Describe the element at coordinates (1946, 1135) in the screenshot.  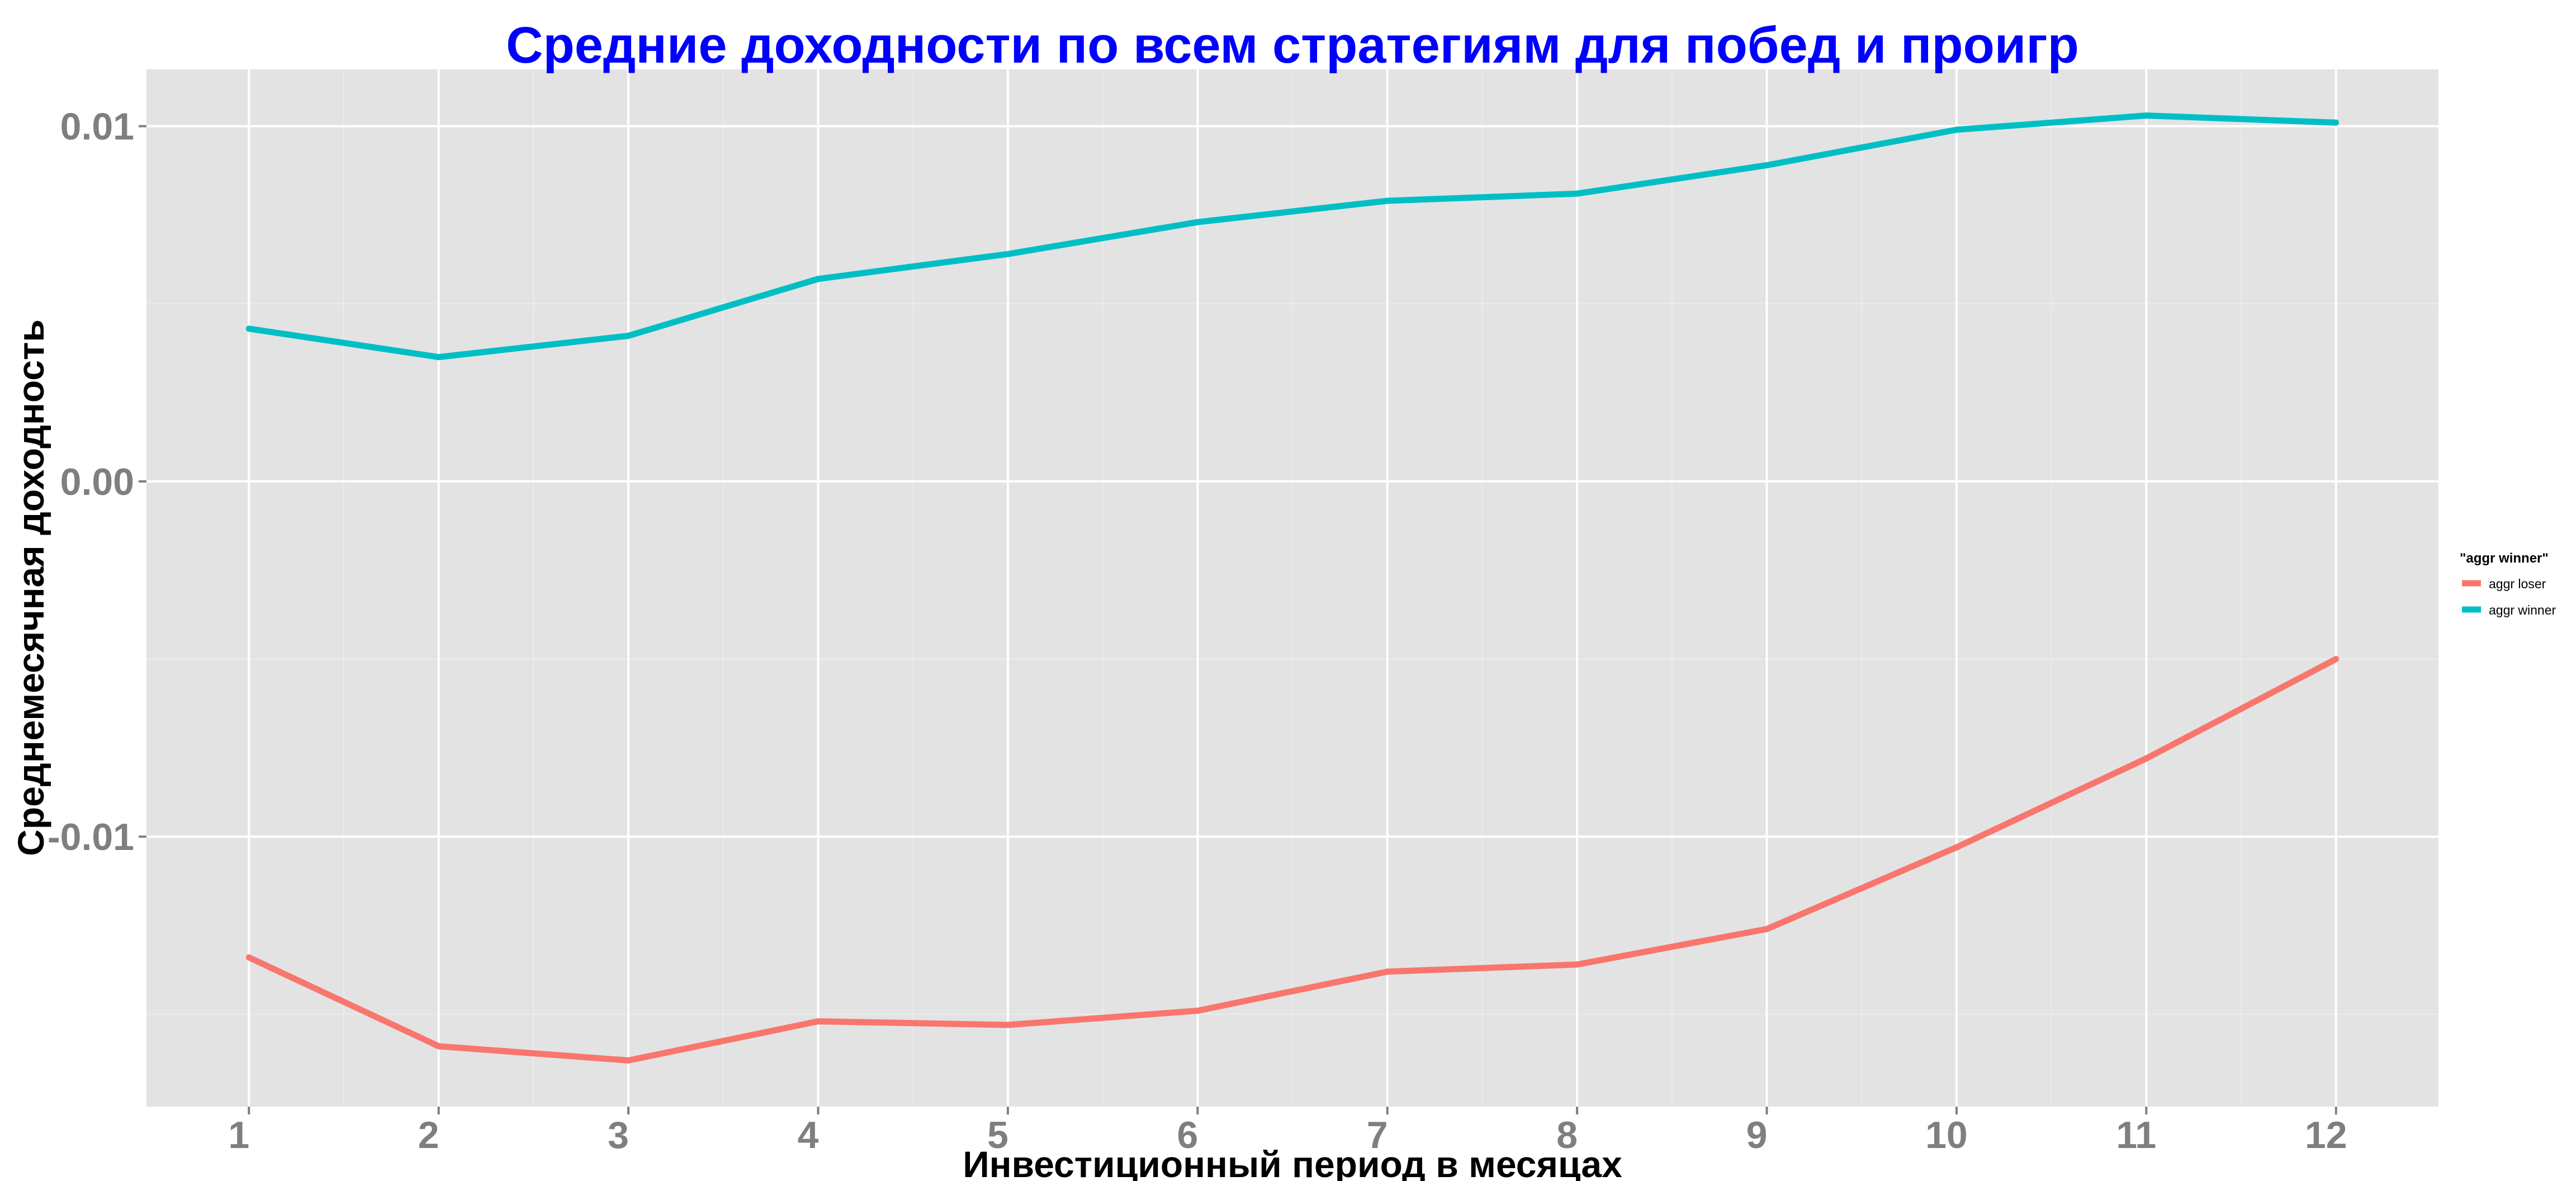
I see `x-tick-label: 10` at that location.